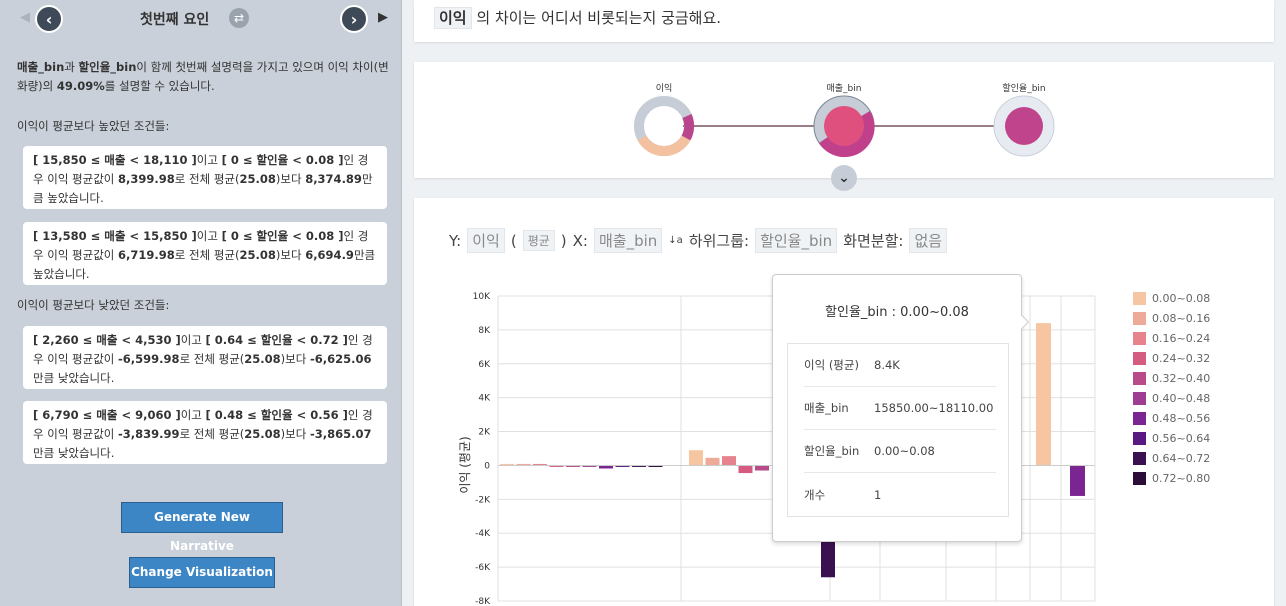 The height and width of the screenshot is (606, 1286). What do you see at coordinates (25, 17) in the screenshot?
I see `prev-arrow-icon: ◀` at bounding box center [25, 17].